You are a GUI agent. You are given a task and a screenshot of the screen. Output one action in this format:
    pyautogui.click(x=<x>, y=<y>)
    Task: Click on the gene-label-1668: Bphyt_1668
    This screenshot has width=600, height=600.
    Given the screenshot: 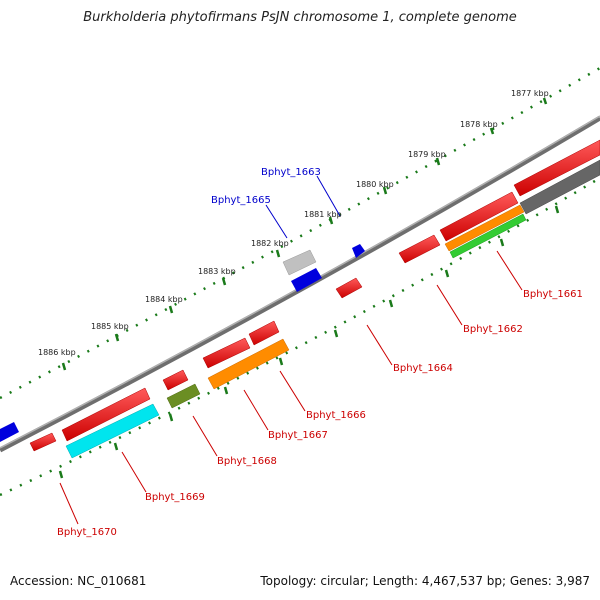 What is the action you would take?
    pyautogui.click(x=247, y=461)
    